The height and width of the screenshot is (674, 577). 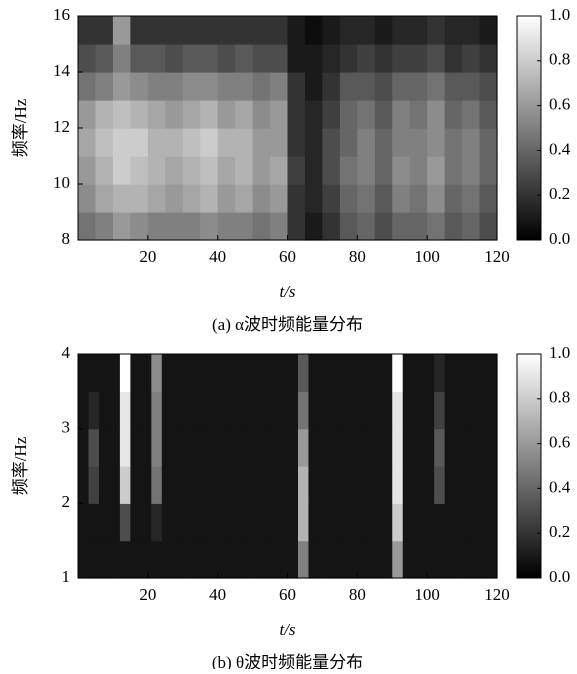 What do you see at coordinates (66, 427) in the screenshot?
I see `y-tick-label: 3` at bounding box center [66, 427].